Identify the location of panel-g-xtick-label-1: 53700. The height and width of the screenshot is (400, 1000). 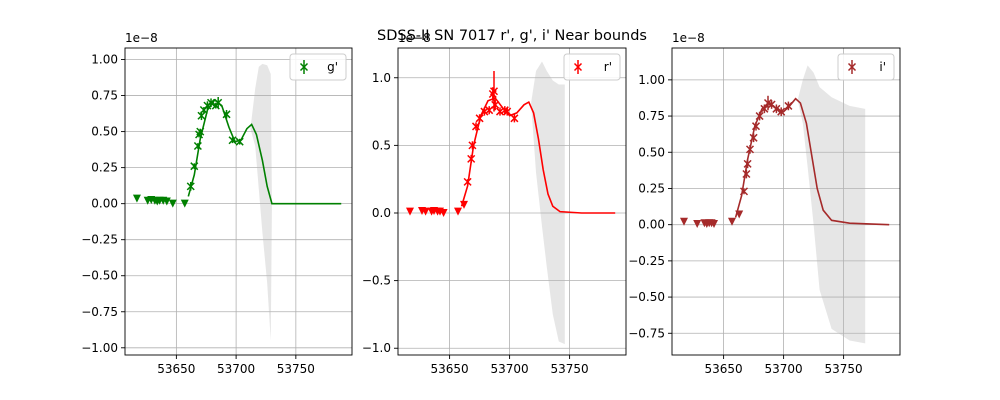
(236, 369).